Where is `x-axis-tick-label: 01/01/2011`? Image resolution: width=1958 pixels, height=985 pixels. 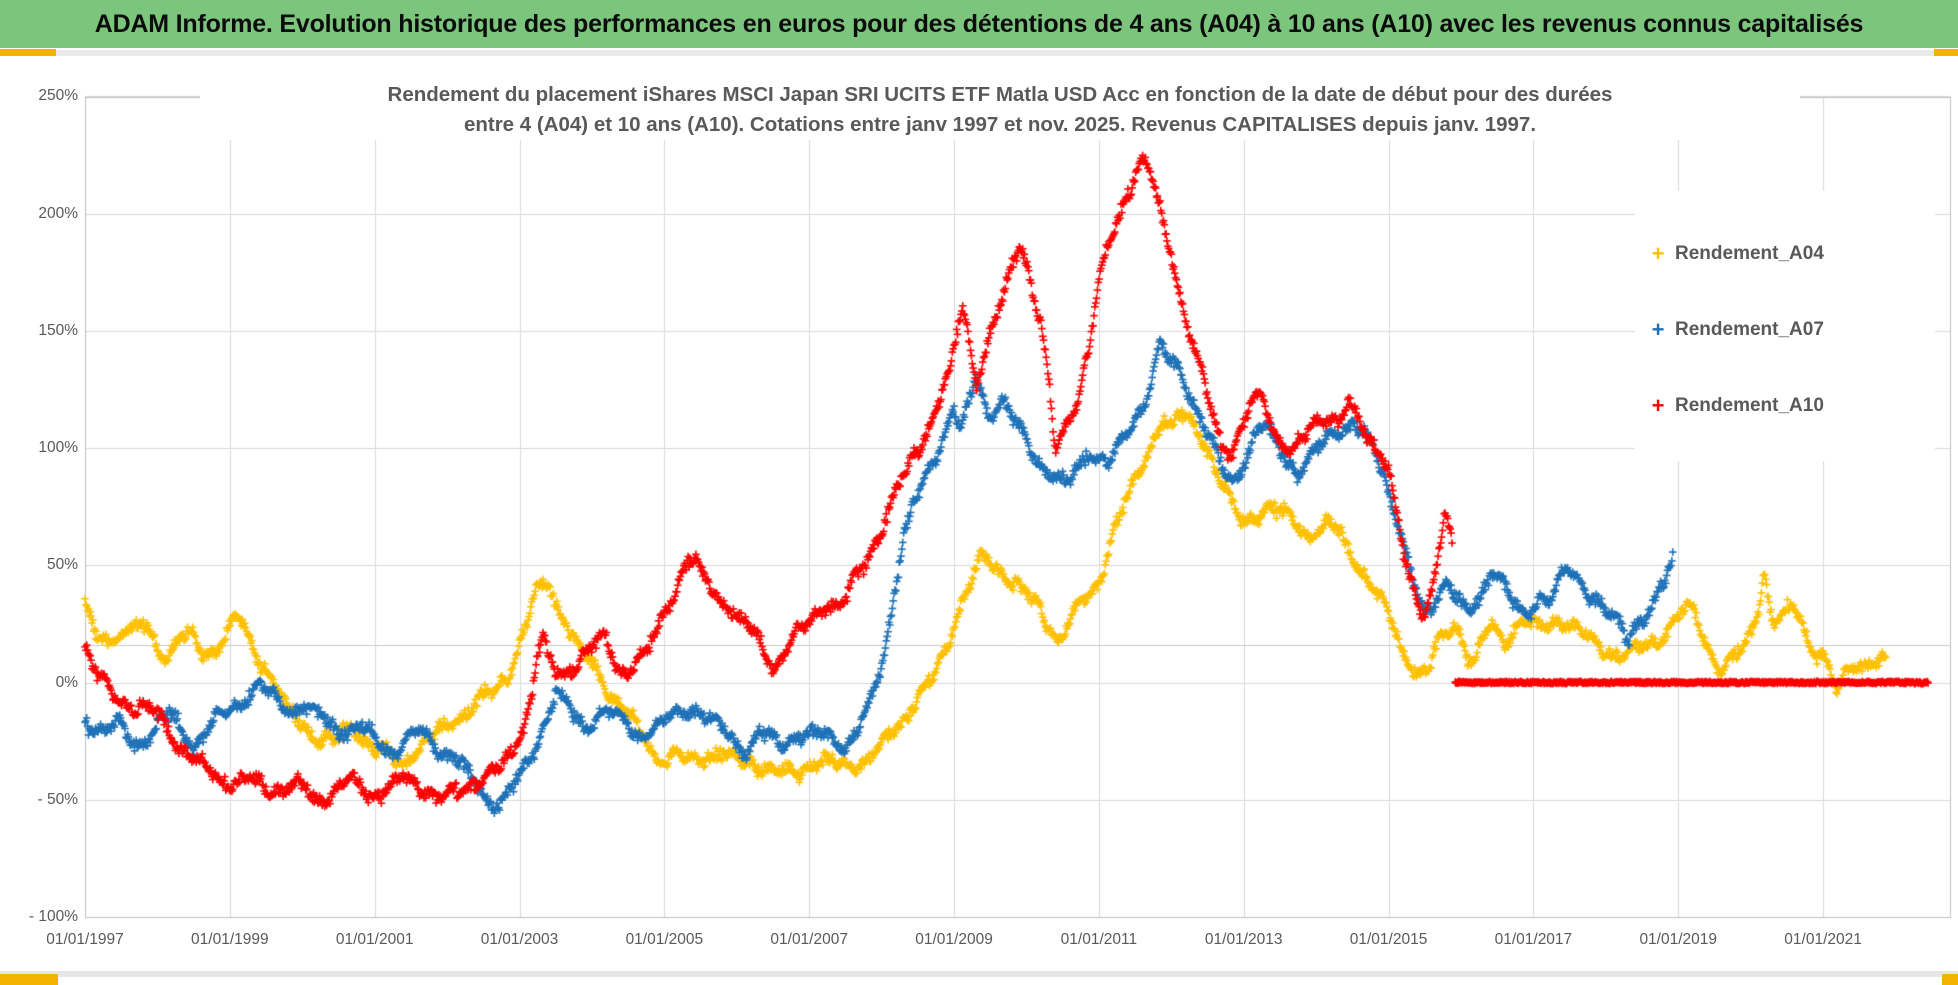
x-axis-tick-label: 01/01/2011 is located at coordinates (1099, 939).